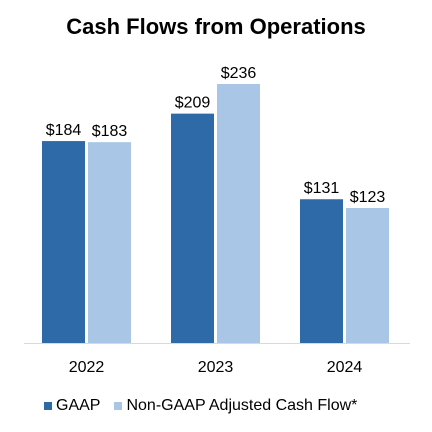  I want to click on x-tick-label-2023: 2023, so click(216, 367).